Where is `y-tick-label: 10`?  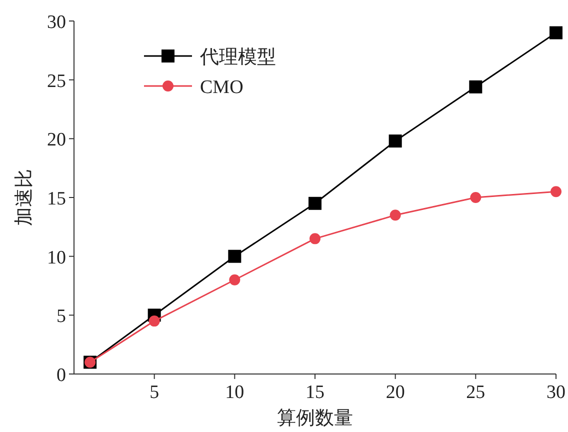 y-tick-label: 10 is located at coordinates (56, 257).